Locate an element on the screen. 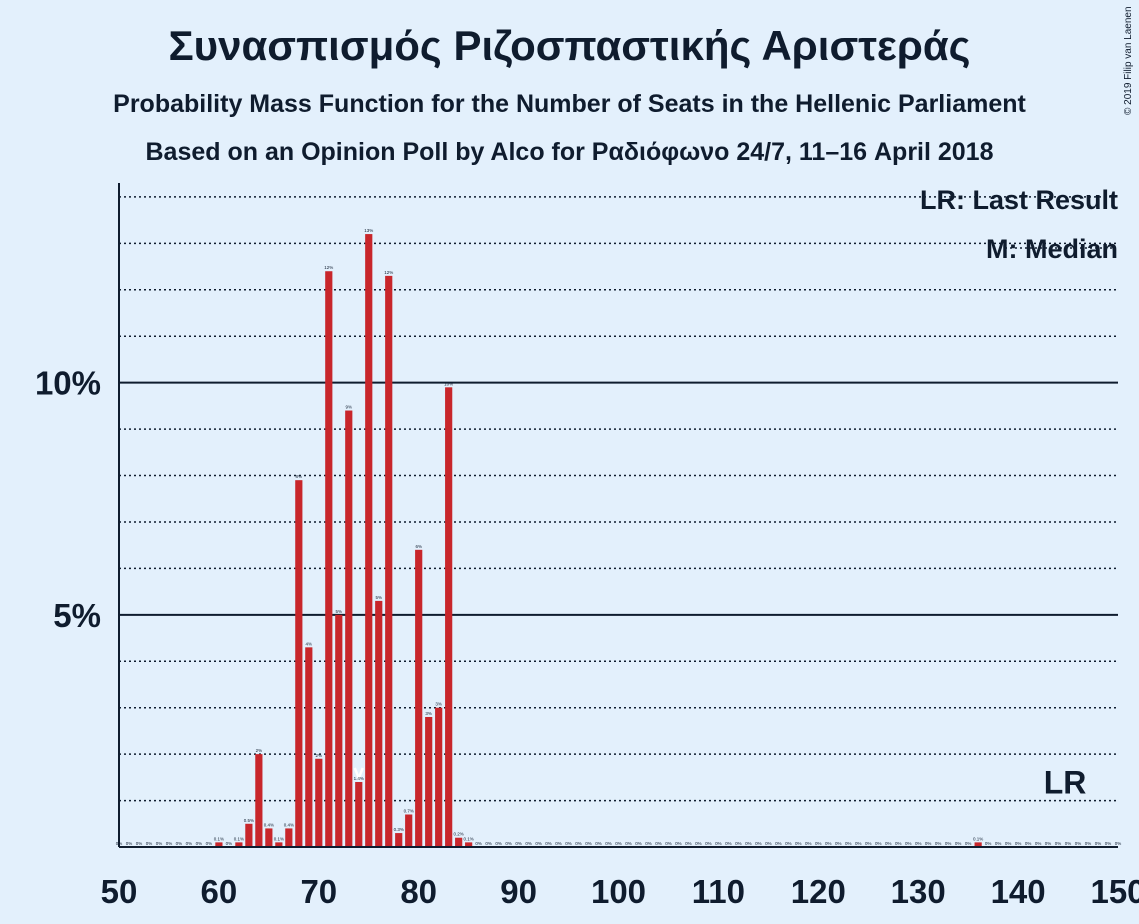 The width and height of the screenshot is (1139, 924). bar-label-seat-105: 0% is located at coordinates (668, 843).